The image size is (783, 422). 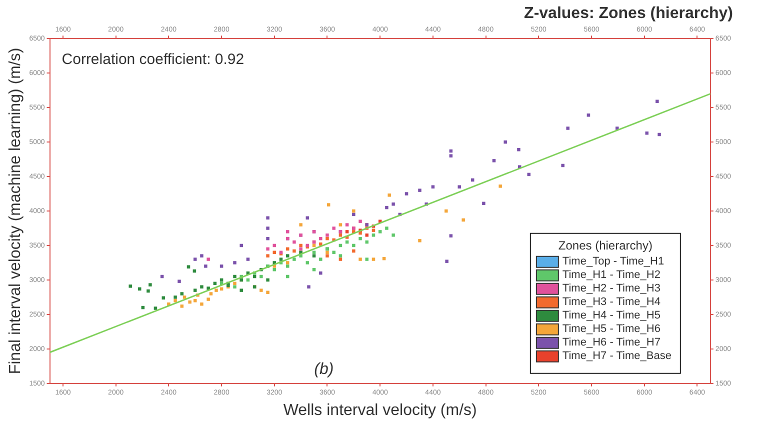 I want to click on legend-title: Zones (hierarchy), so click(x=605, y=245).